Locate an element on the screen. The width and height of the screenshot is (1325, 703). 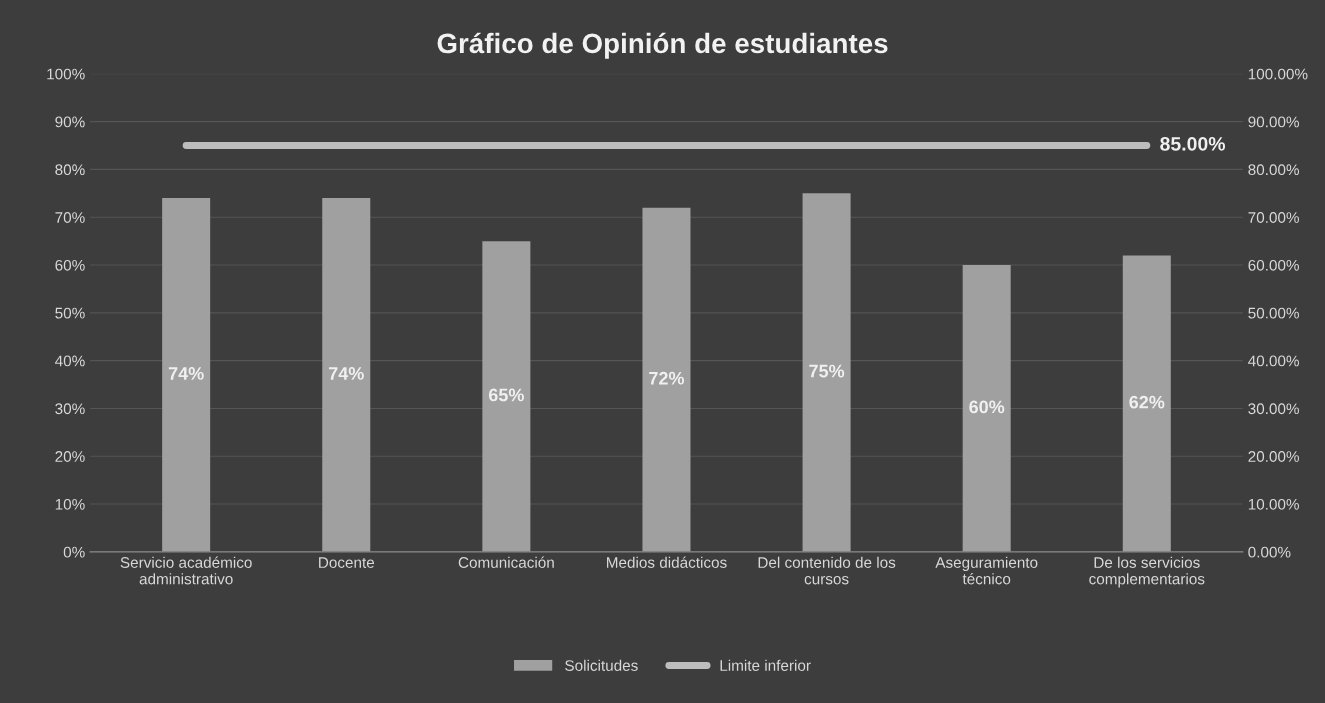
x-tick-label: Comunicación is located at coordinates (506, 562).